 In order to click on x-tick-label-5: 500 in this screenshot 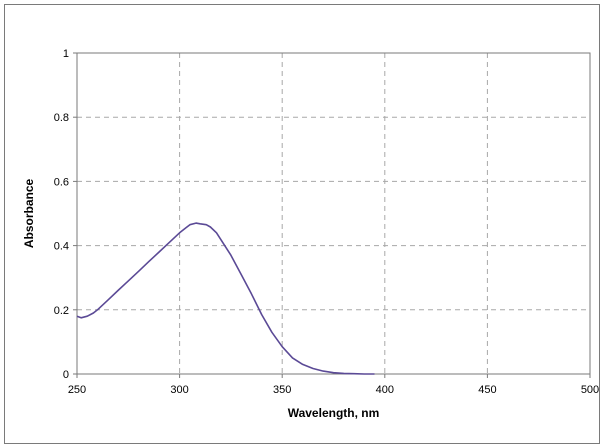, I will do `click(590, 390)`.